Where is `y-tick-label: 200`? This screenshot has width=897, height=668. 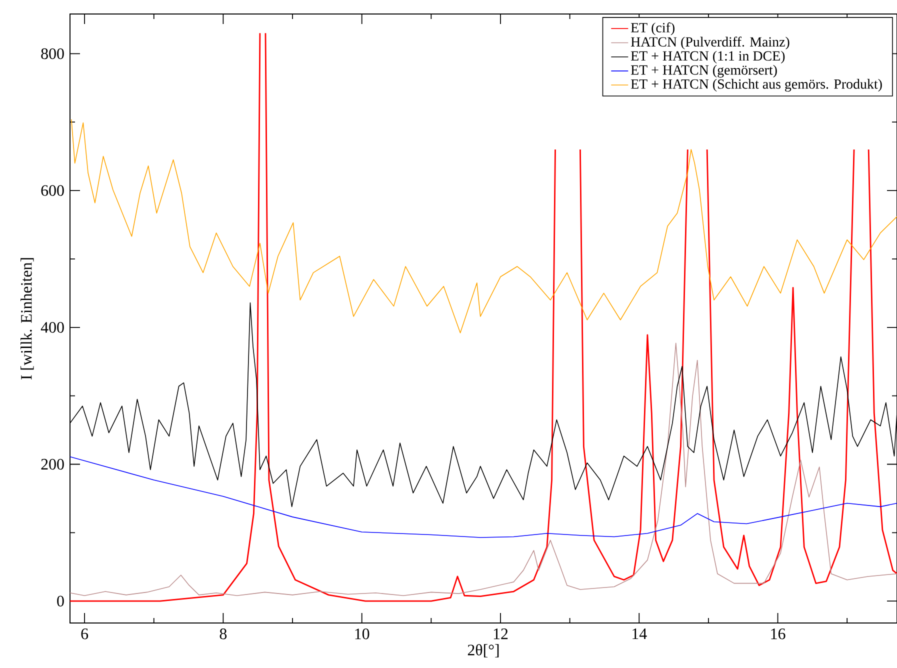
y-tick-label: 200 is located at coordinates (52, 464).